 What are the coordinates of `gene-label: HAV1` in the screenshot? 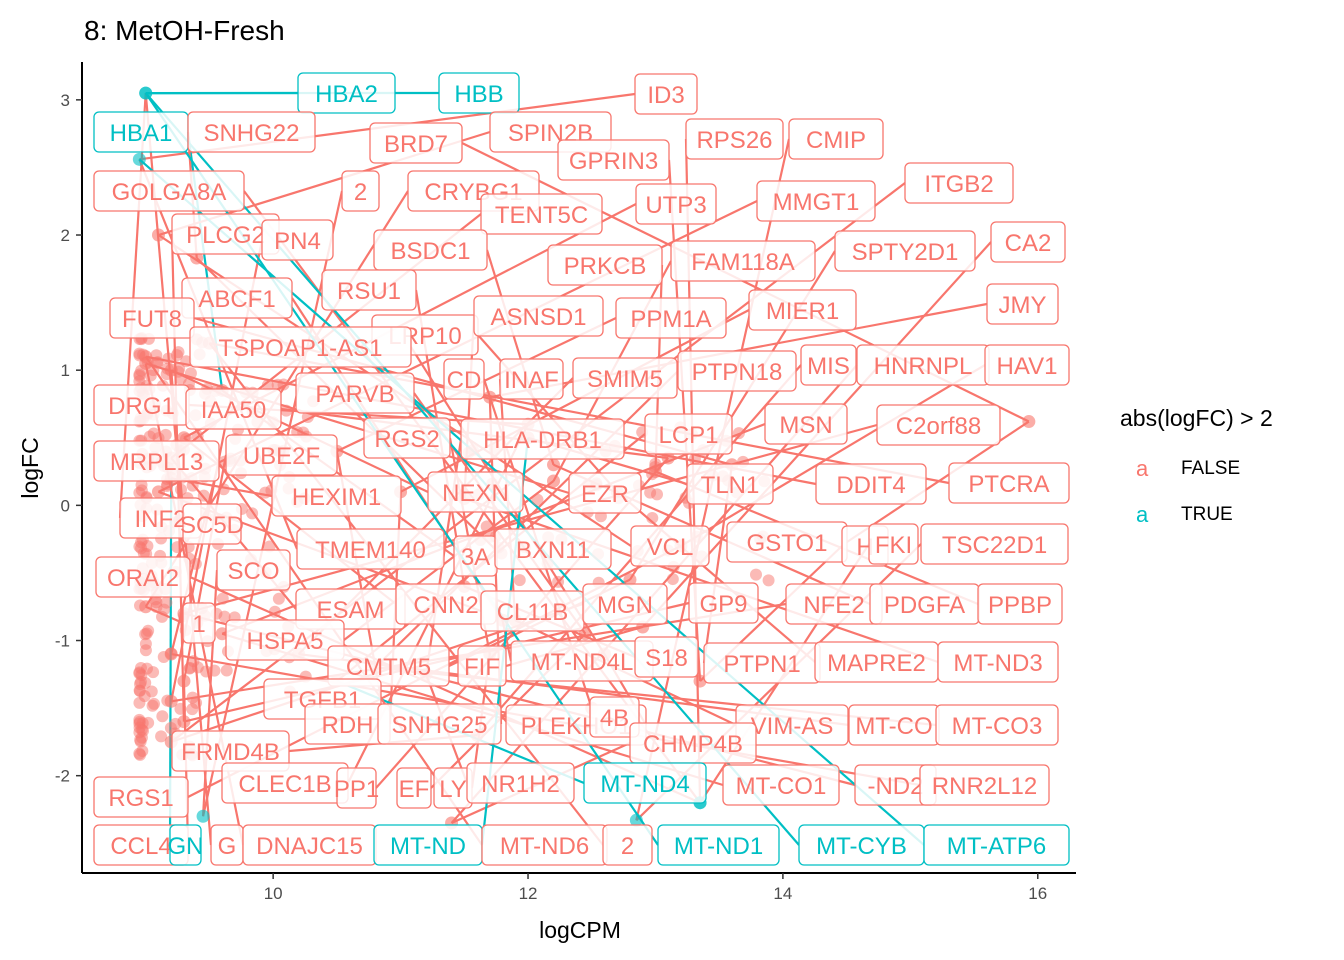 It's located at (1027, 365).